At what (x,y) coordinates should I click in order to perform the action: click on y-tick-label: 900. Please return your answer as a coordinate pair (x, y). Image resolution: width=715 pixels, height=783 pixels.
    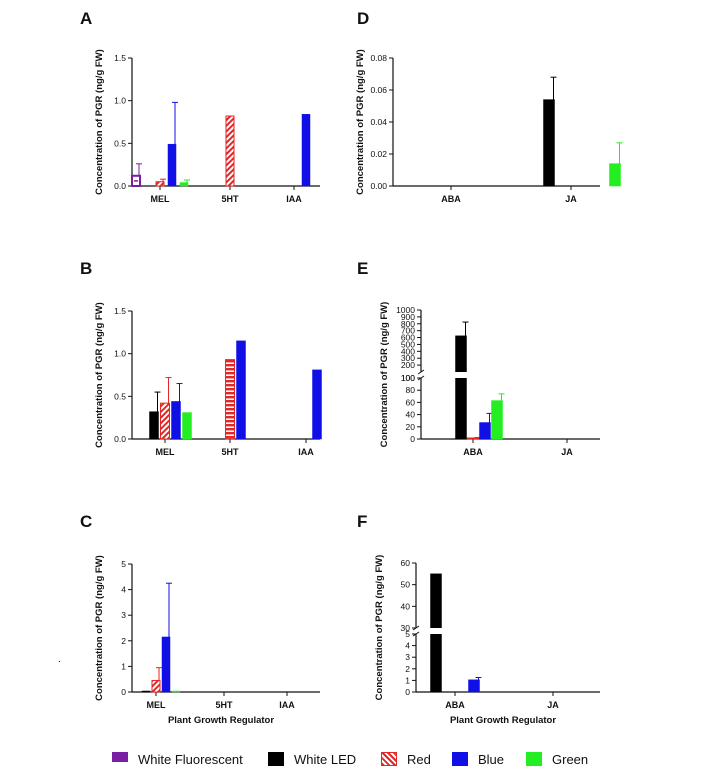
    Looking at the image, I should click on (408, 317).